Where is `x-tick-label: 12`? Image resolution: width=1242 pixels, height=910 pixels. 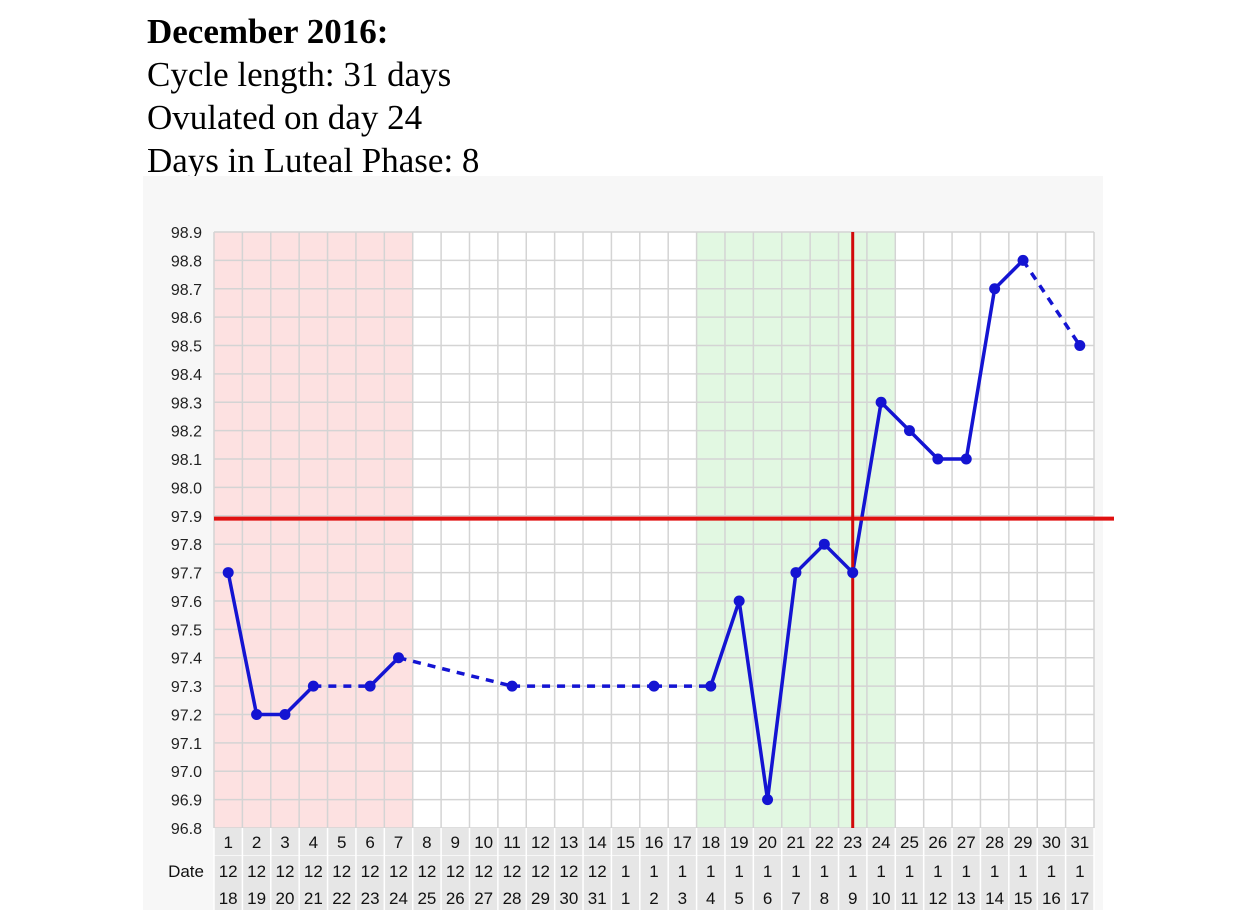 x-tick-label: 12 is located at coordinates (540, 842).